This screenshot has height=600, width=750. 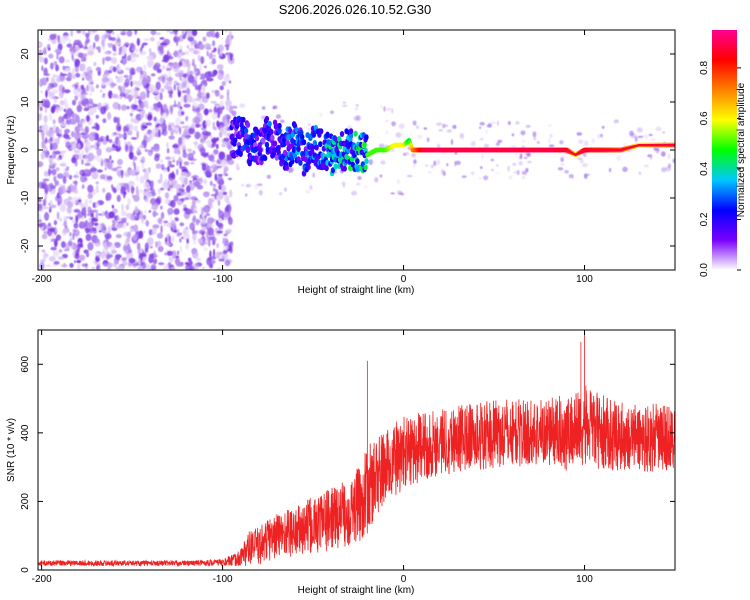 I want to click on snr-y-axis-label: SNR (10 * v/v), so click(x=11, y=450).